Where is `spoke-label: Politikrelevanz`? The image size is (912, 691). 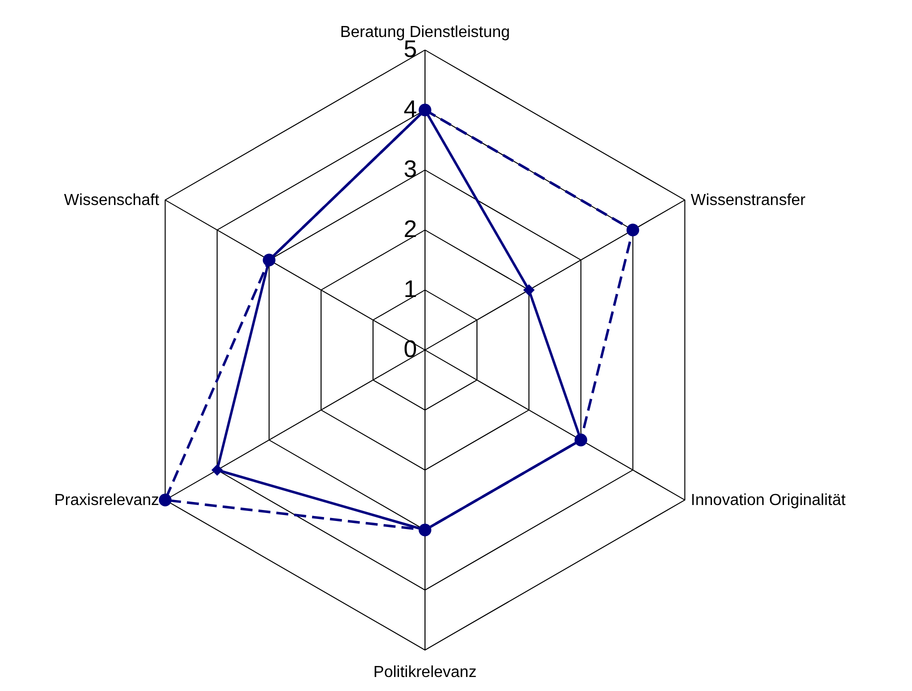
spoke-label: Politikrelevanz is located at coordinates (425, 672).